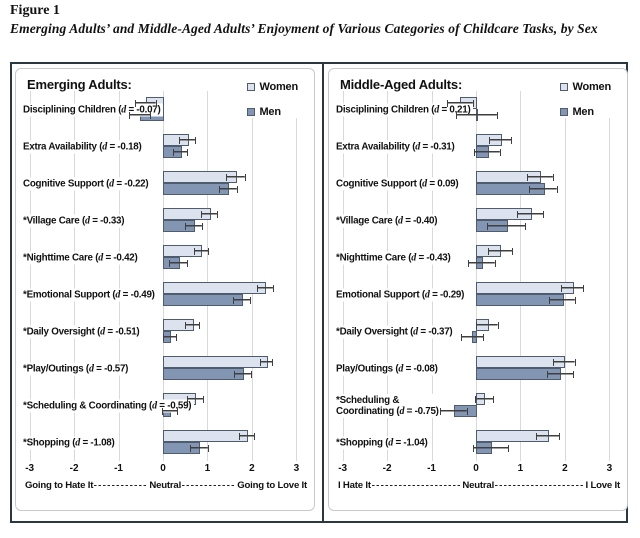  I want to click on panel-divider, so click(323, 292).